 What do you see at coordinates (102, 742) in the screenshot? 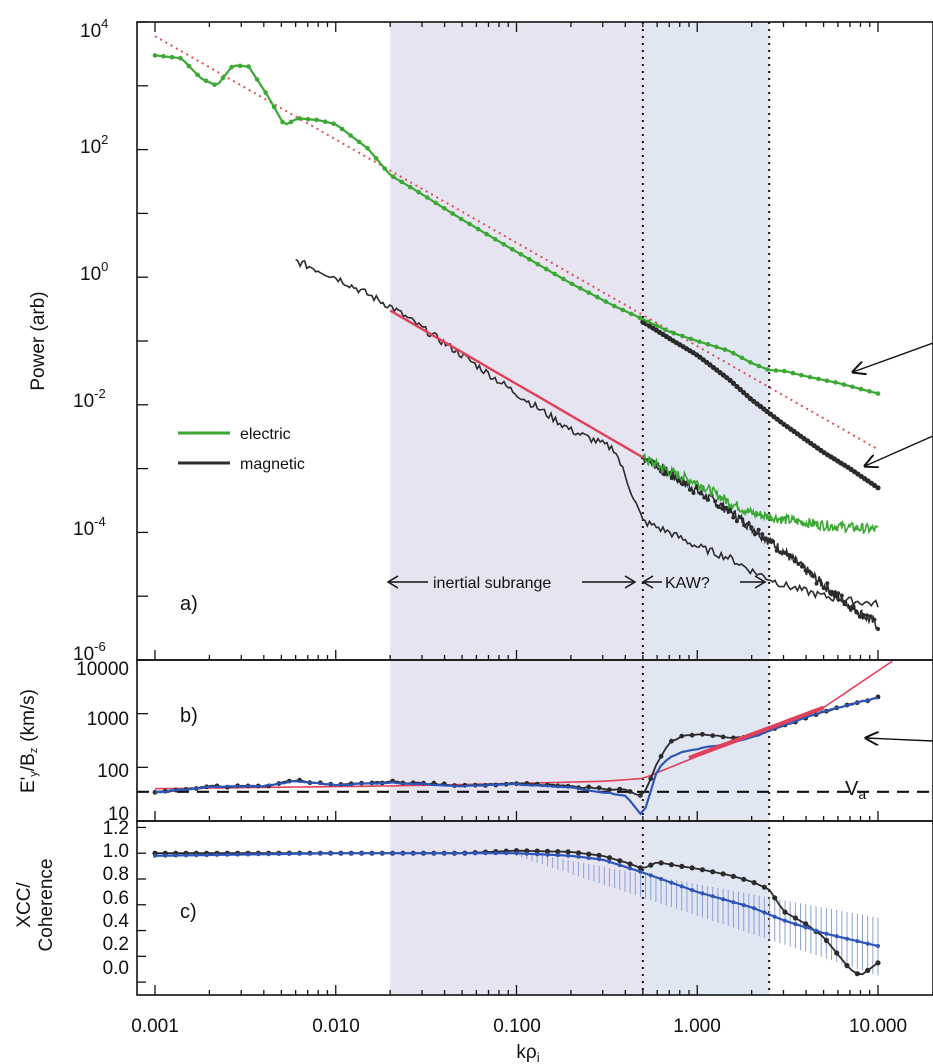
I see `panel-b-yticks: 10000 1000 100 10` at bounding box center [102, 742].